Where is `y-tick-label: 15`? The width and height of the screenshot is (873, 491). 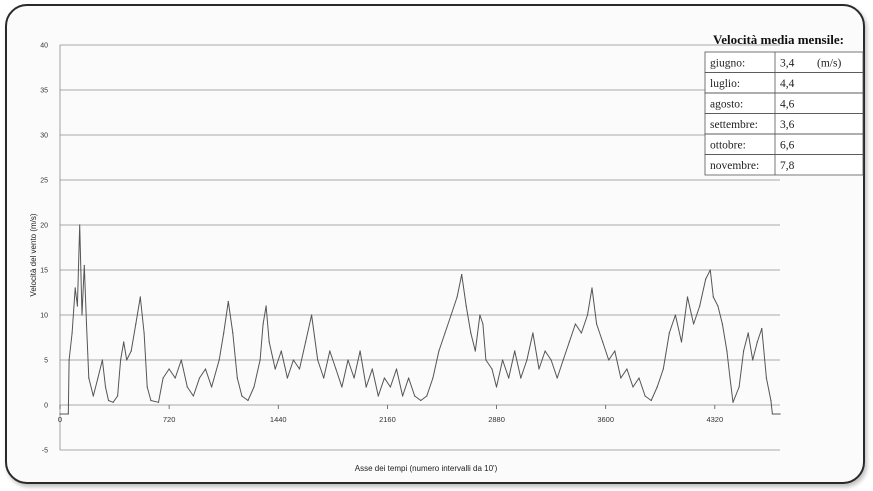 y-tick-label: 15 is located at coordinates (44, 271).